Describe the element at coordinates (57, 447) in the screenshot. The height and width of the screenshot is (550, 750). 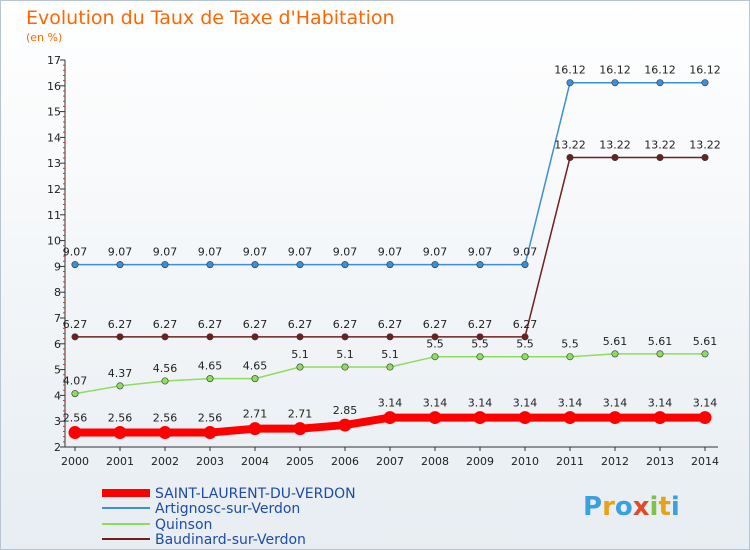
I see `y-tick-label: 2` at that location.